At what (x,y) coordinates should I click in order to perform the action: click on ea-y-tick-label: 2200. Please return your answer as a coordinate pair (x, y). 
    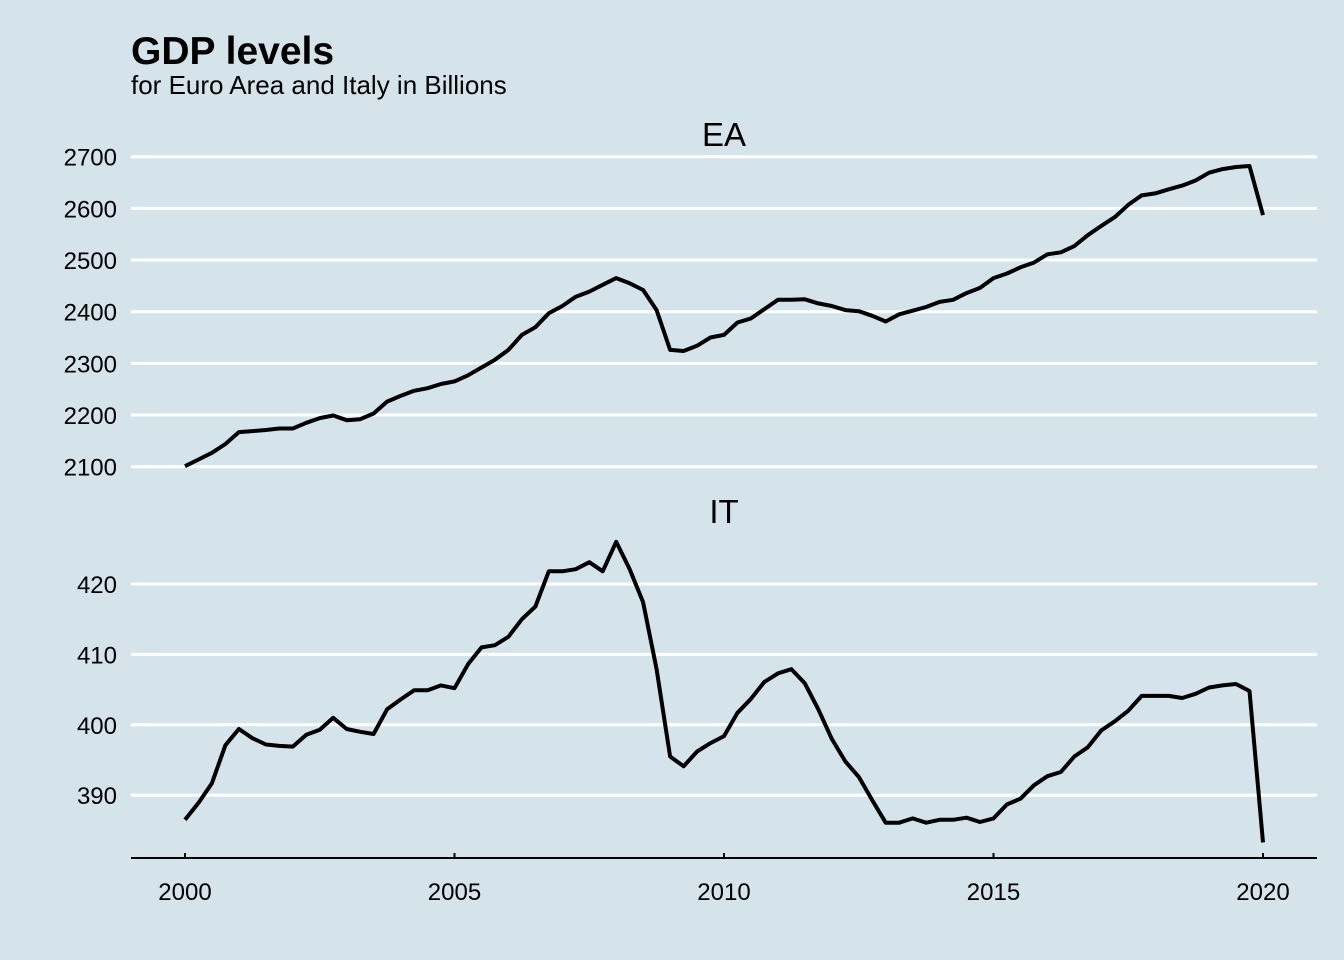
    Looking at the image, I should click on (90, 416).